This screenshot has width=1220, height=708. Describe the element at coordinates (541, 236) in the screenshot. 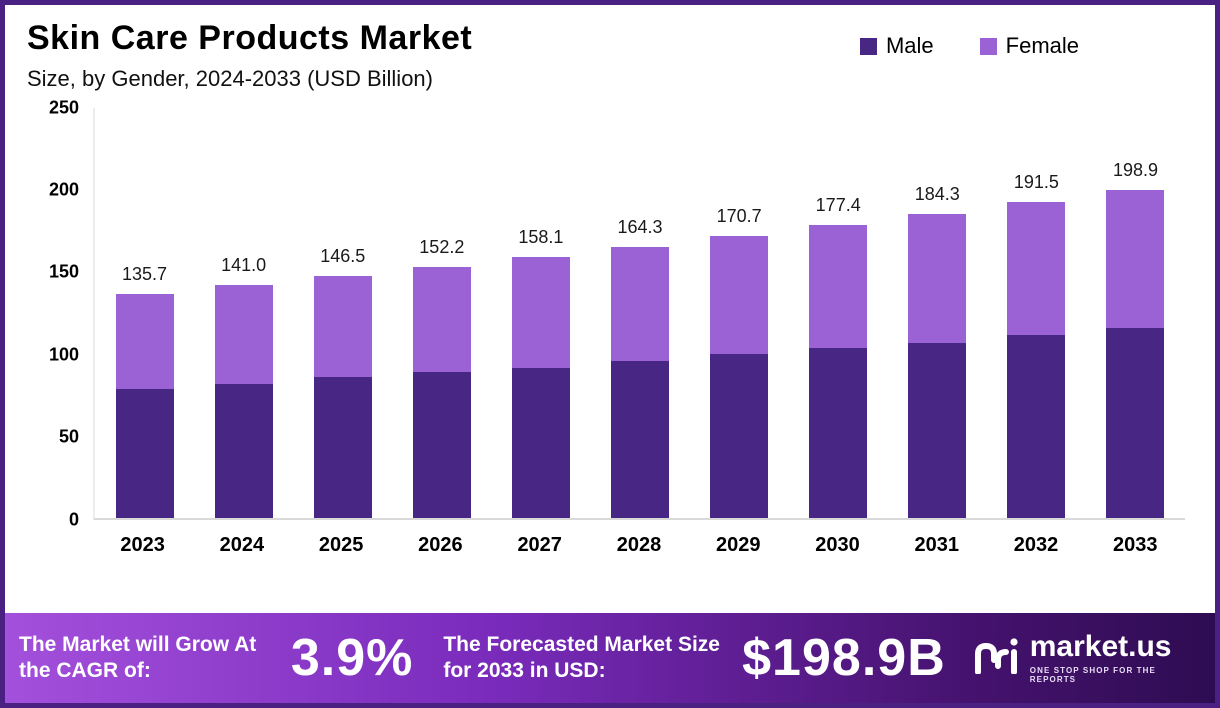

I see `bar-value-label: 158.1` at that location.